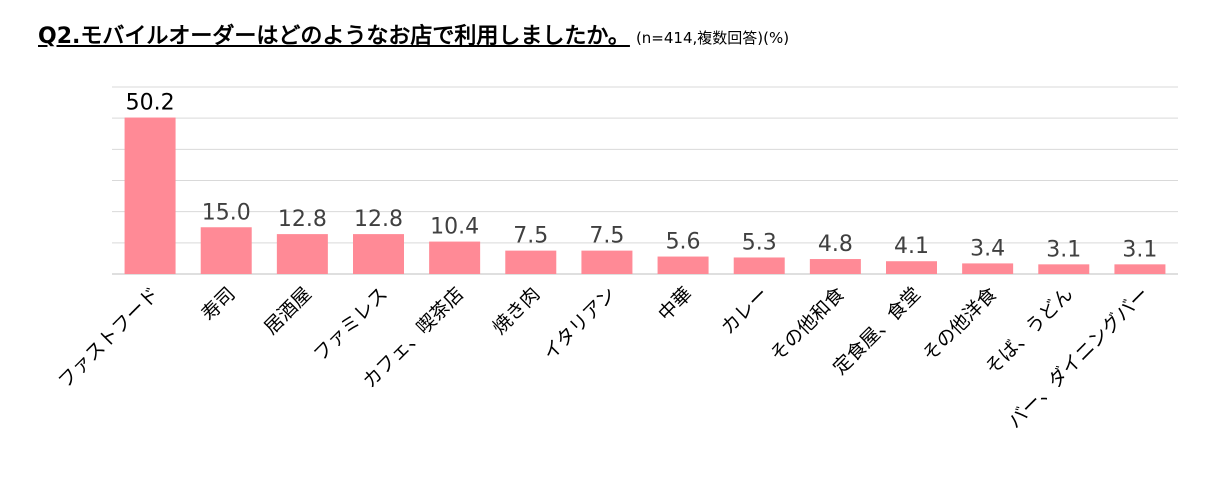 This screenshot has height=496, width=1219. What do you see at coordinates (987, 248) in the screenshot?
I see `data-label: 3.4` at bounding box center [987, 248].